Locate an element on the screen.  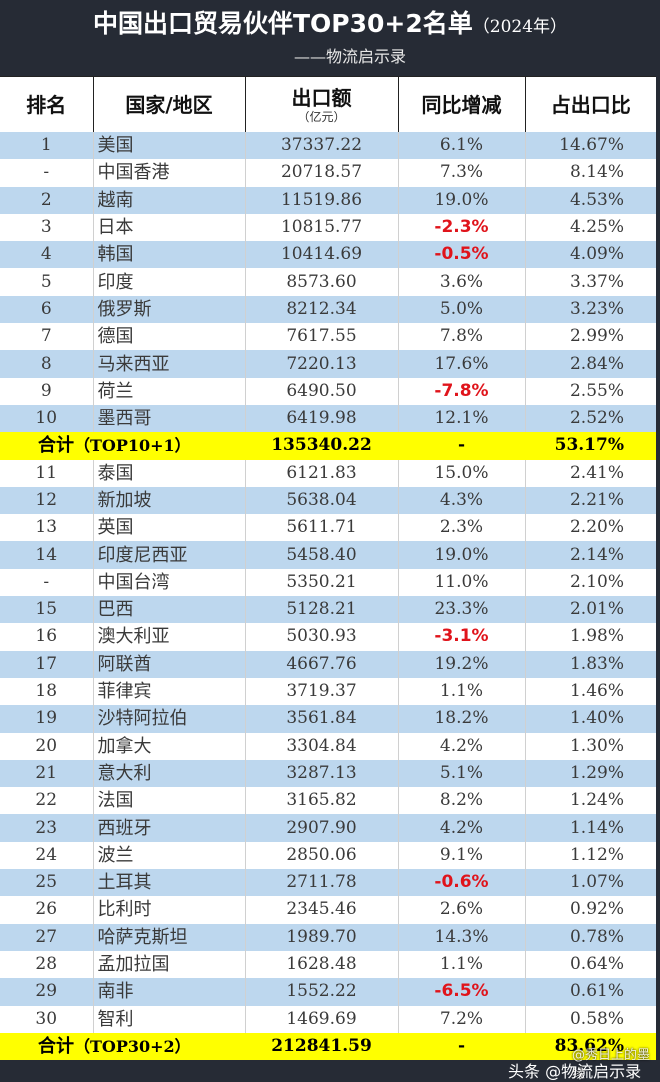
amount-cell: 10815.77 is located at coordinates (321, 227).